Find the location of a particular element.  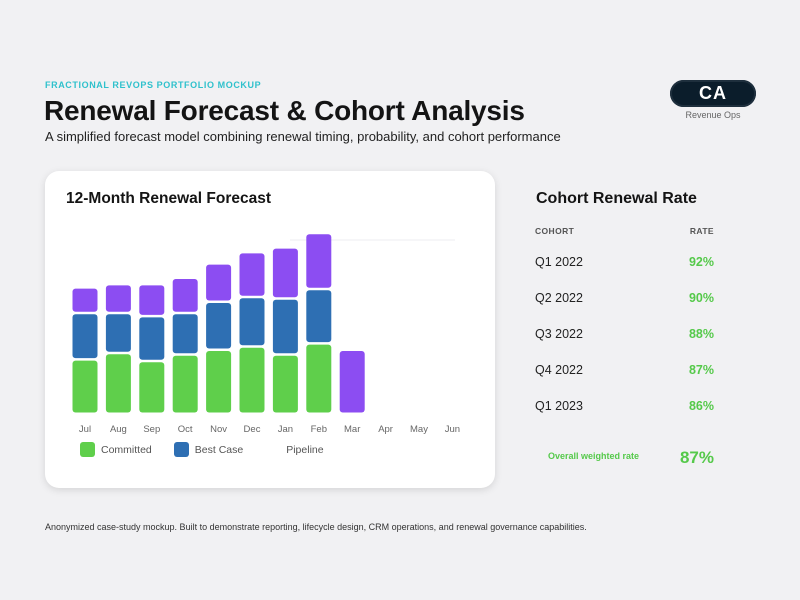

overall-rate-value: 87% is located at coordinates (696, 457).